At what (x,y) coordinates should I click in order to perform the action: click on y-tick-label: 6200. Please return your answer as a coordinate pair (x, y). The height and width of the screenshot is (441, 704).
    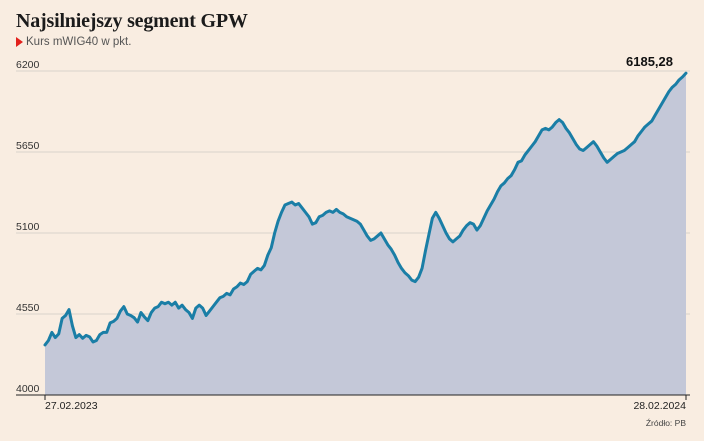
    Looking at the image, I should click on (28, 65).